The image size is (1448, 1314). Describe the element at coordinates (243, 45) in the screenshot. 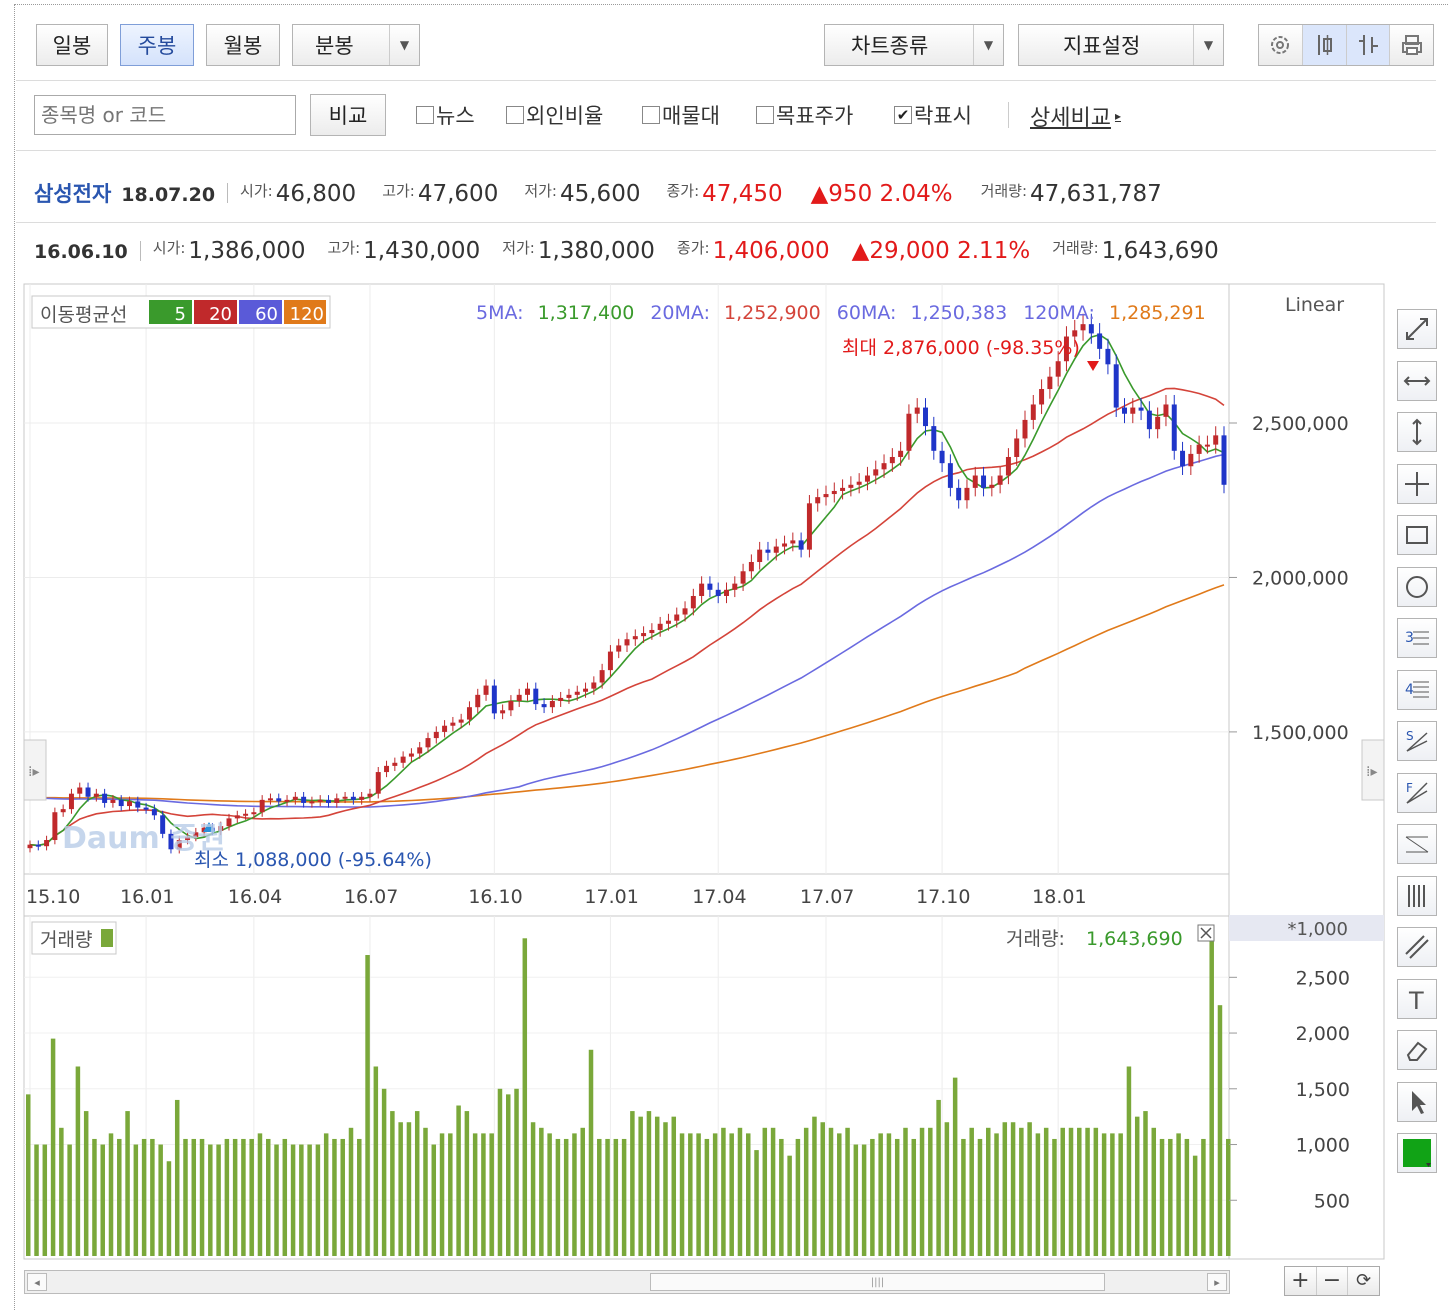

I see `monthly-button: 월봉` at that location.